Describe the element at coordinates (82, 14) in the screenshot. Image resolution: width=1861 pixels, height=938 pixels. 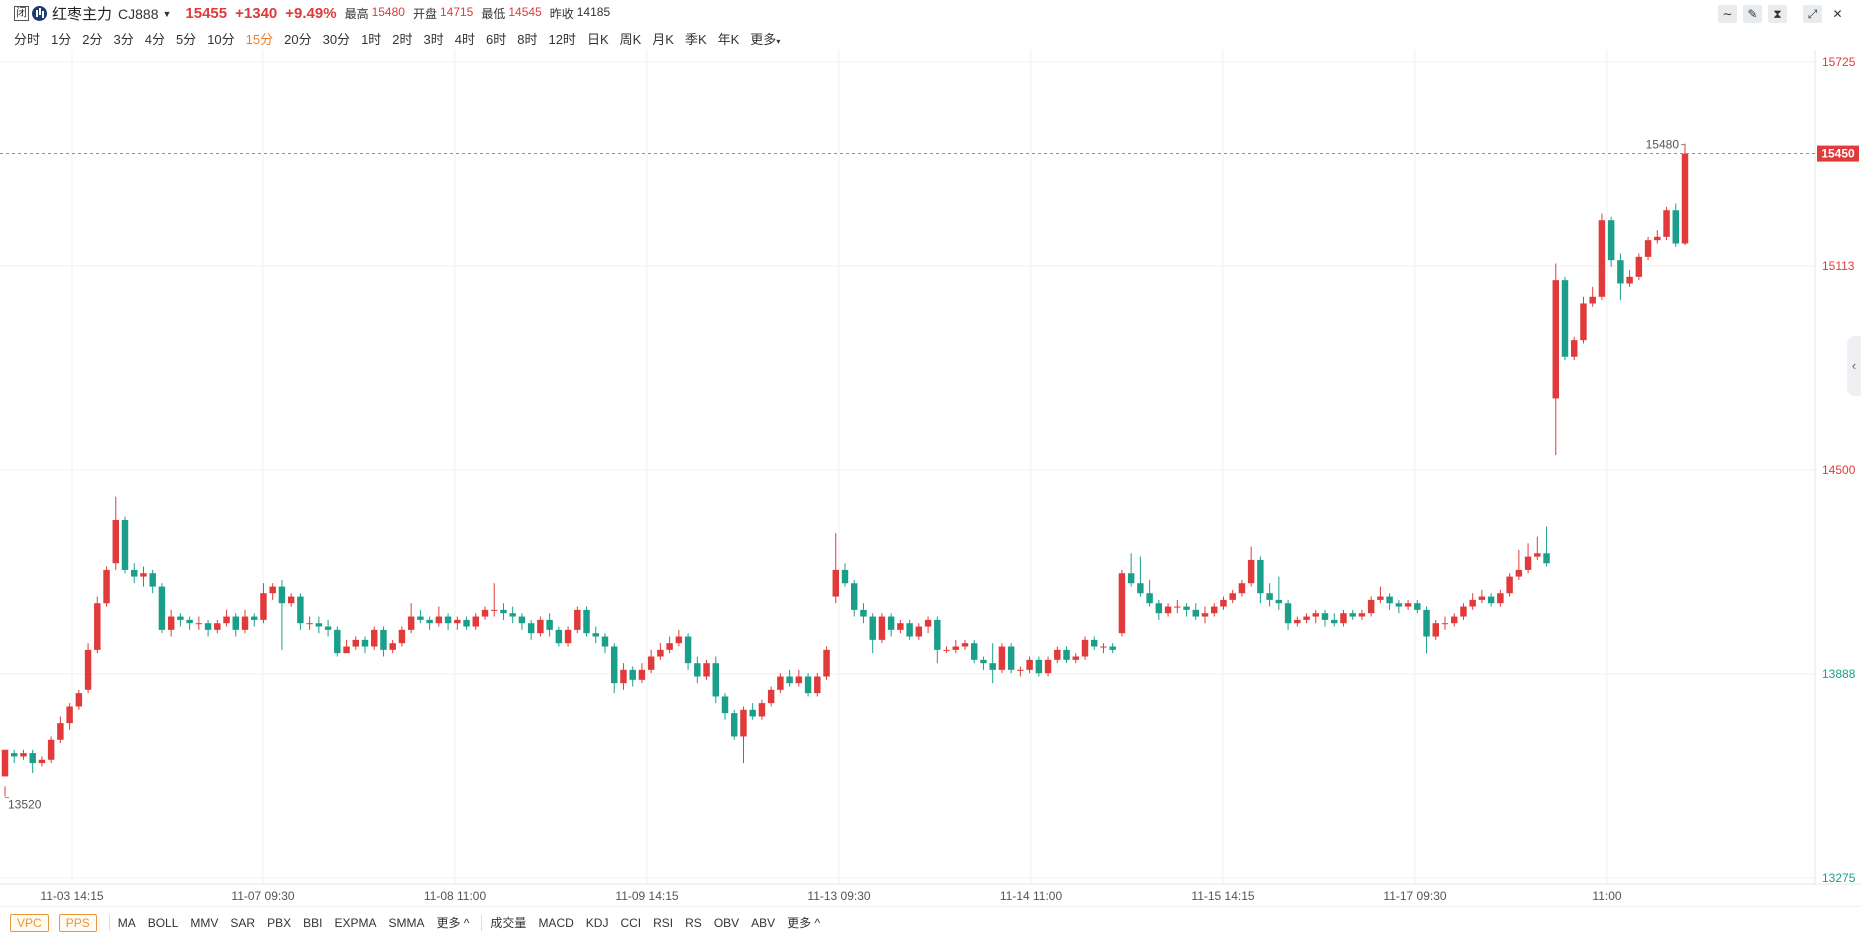
I see `instrument-name: 红枣主力` at that location.